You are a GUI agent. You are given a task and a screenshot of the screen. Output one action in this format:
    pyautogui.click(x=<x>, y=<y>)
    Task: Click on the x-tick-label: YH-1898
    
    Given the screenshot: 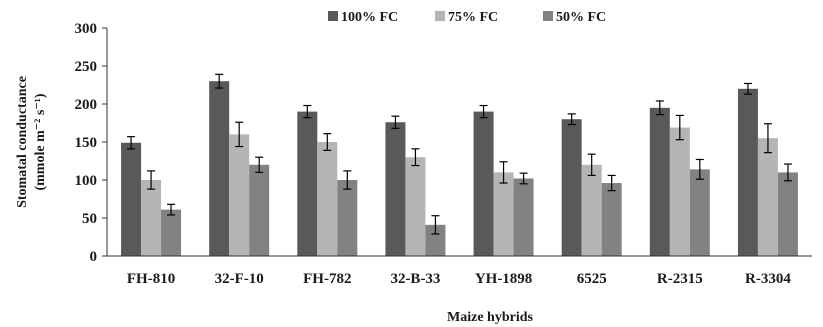 What is the action you would take?
    pyautogui.click(x=504, y=279)
    